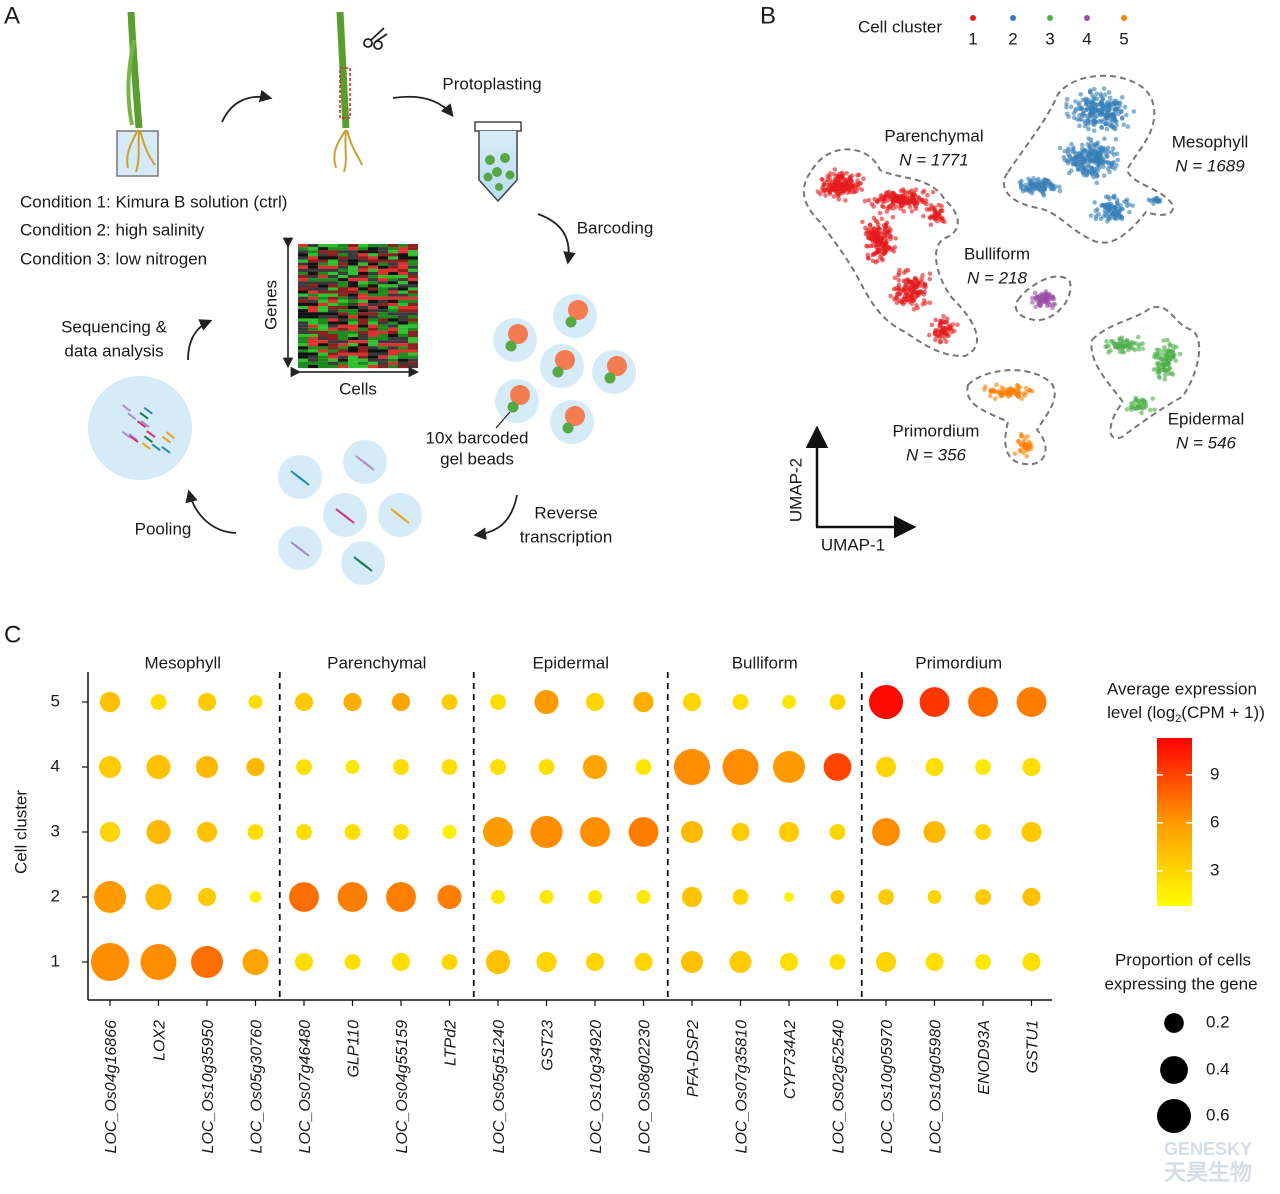 This screenshot has height=1194, width=1280. I want to click on cluster-name: Epidermal, so click(1206, 418).